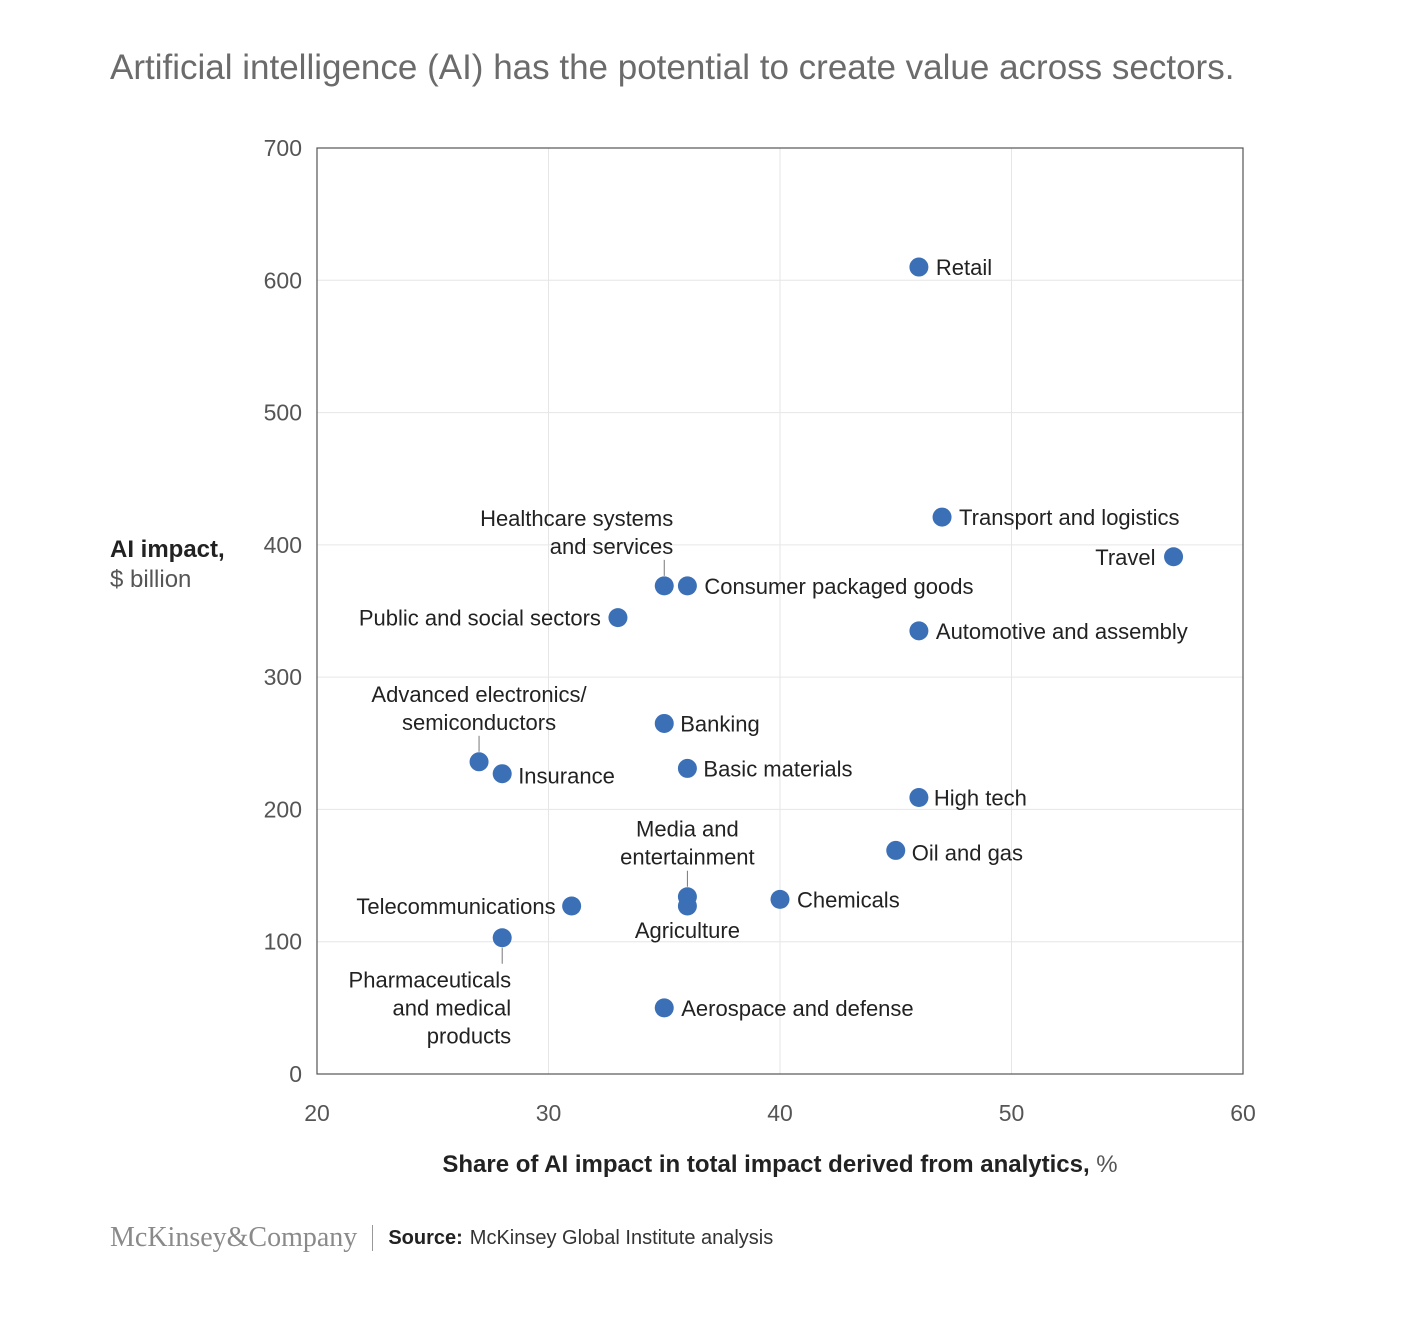 Image resolution: width=1416 pixels, height=1344 pixels. I want to click on data-label: Consumer packaged goods, so click(838, 586).